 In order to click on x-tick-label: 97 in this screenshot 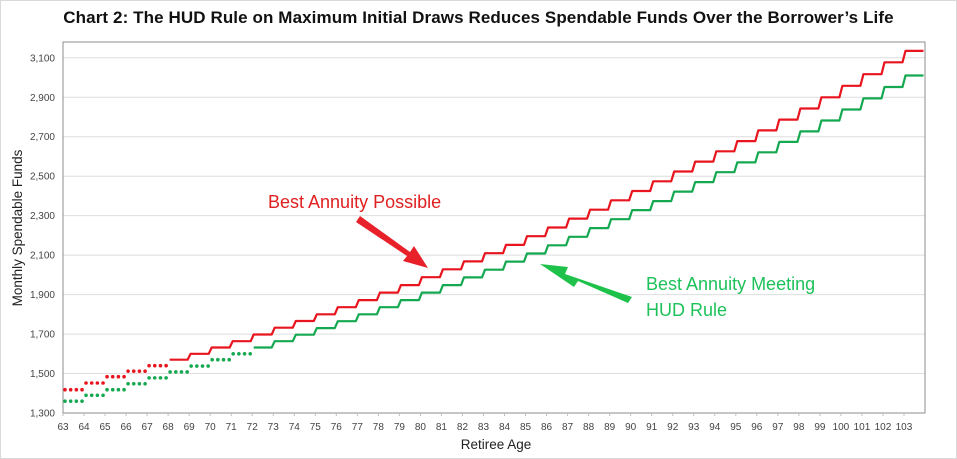, I will do `click(778, 427)`.